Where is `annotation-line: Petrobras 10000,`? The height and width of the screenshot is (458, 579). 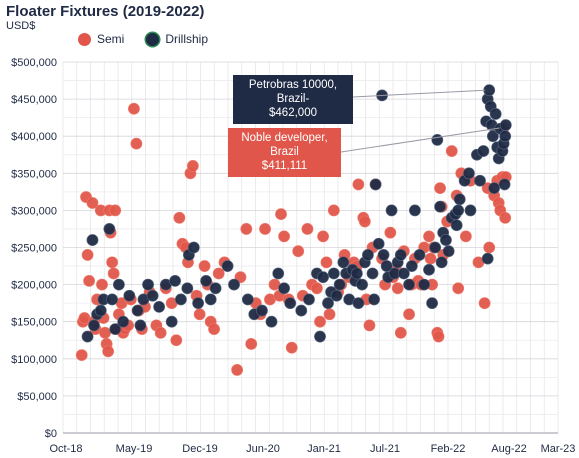 annotation-line: Petrobras 10000, is located at coordinates (293, 85).